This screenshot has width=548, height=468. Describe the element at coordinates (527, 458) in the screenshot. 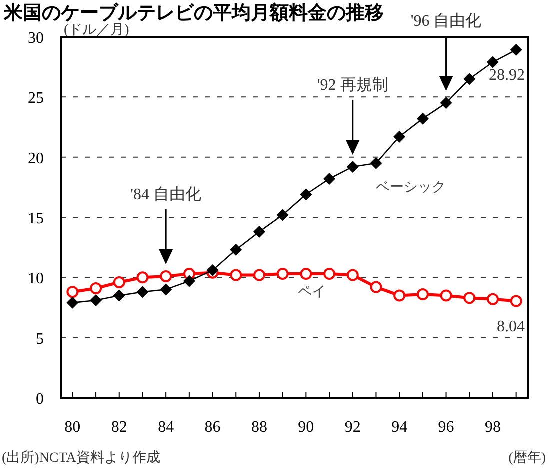

I see `x-axis-title: (暦年)` at that location.